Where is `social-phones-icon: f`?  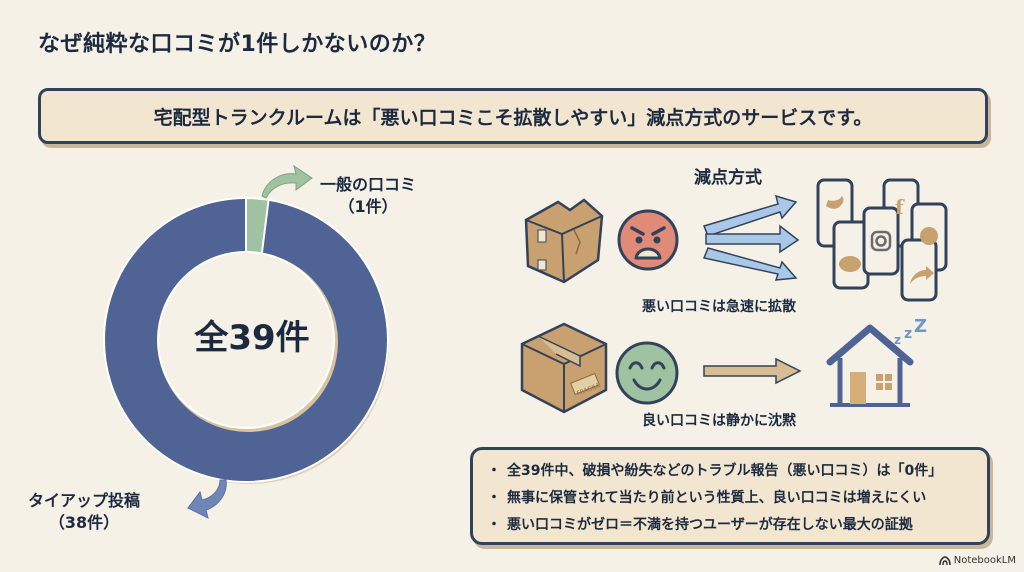
social-phones-icon: f is located at coordinates (882, 240).